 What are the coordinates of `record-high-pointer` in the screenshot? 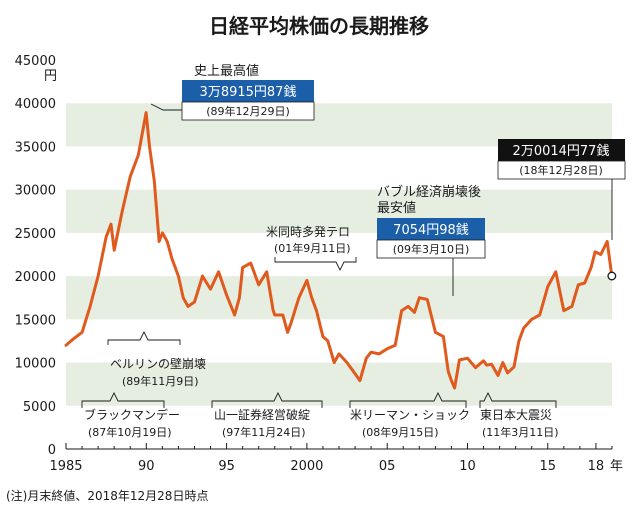 It's located at (166, 107).